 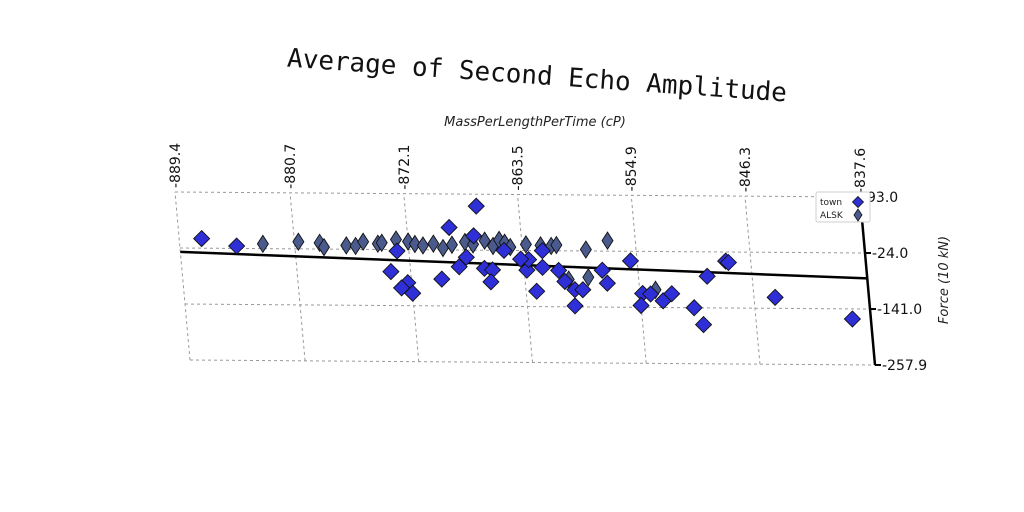 What do you see at coordinates (831, 203) in the screenshot?
I see `legend-label: town` at bounding box center [831, 203].